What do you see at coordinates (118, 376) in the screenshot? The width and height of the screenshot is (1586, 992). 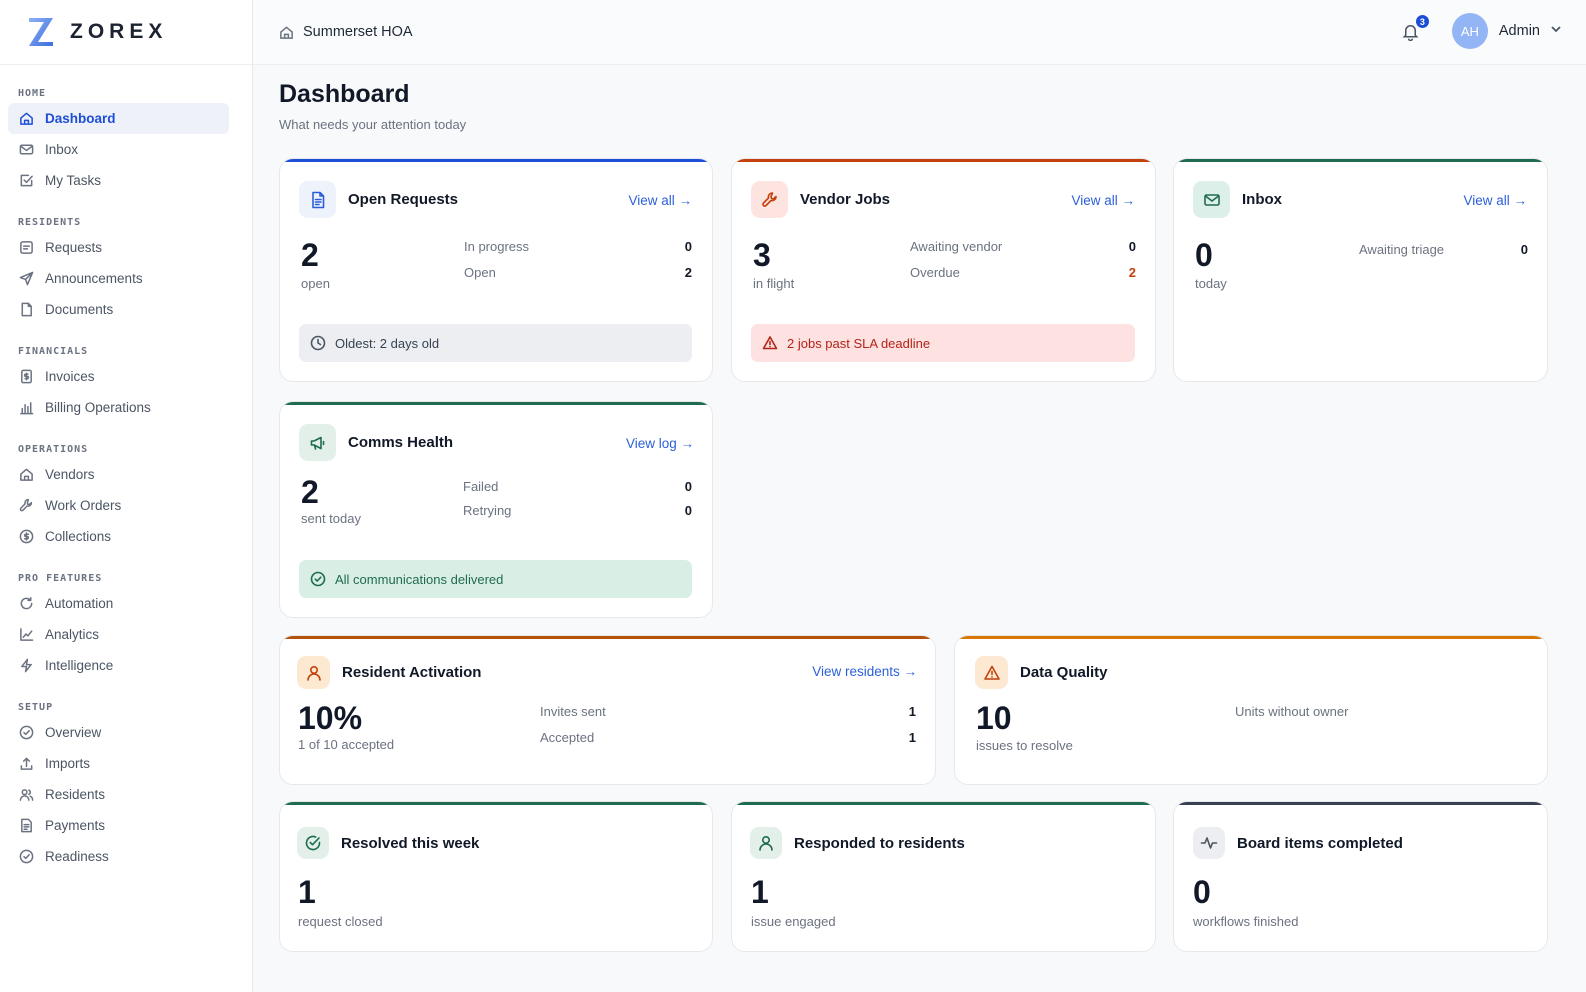 I see `sidebar-item-invoices: Invoices` at bounding box center [118, 376].